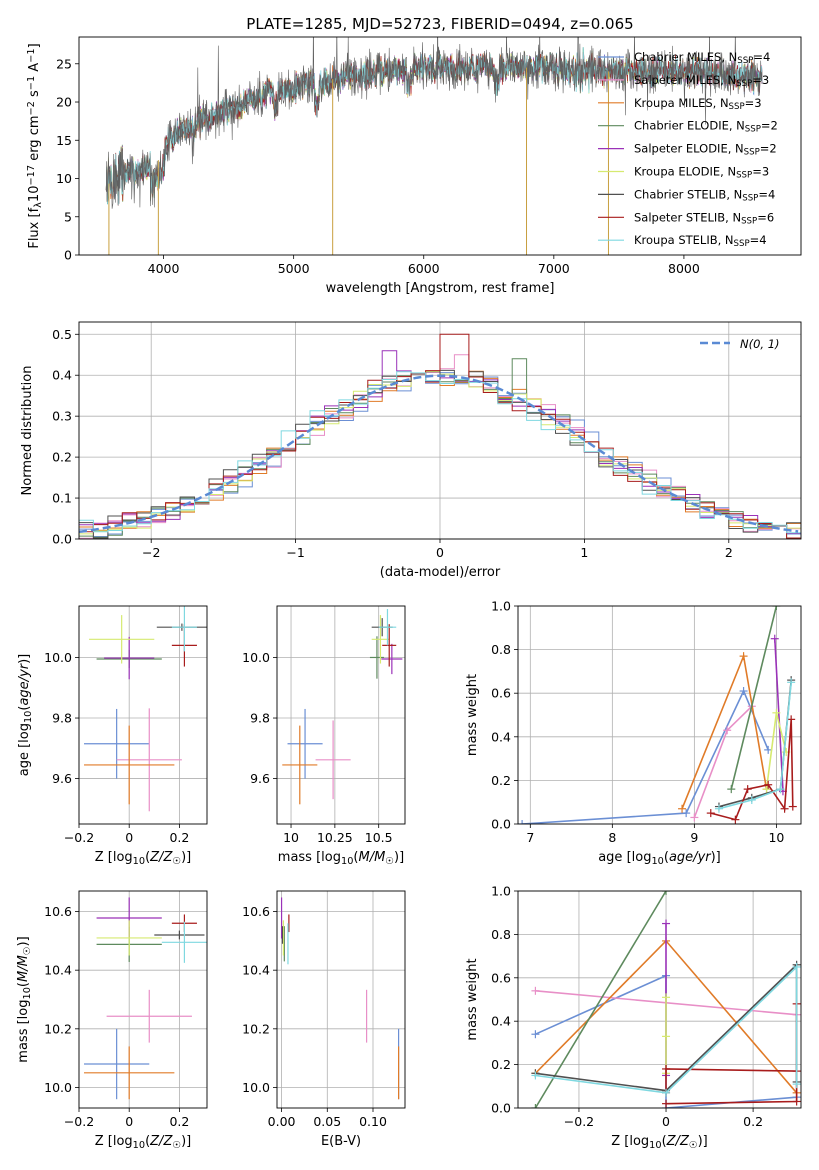 The width and height of the screenshot is (819, 1170). Describe the element at coordinates (58, 911) in the screenshot. I see `y-tick-label: 10.6` at that location.